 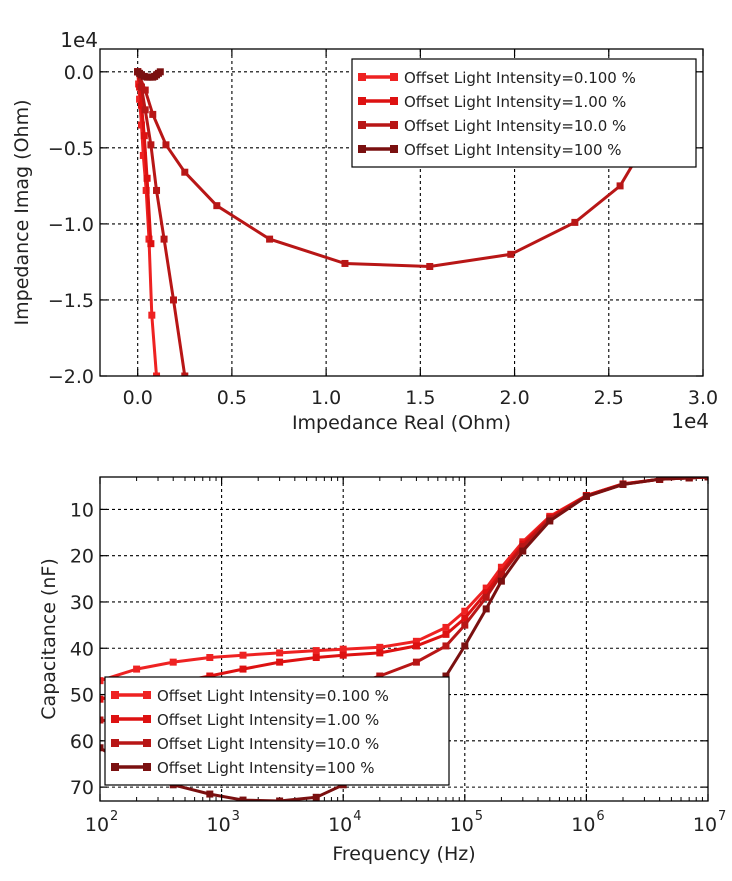 I want to click on x-tick-label: 2.0, so click(x=514, y=398).